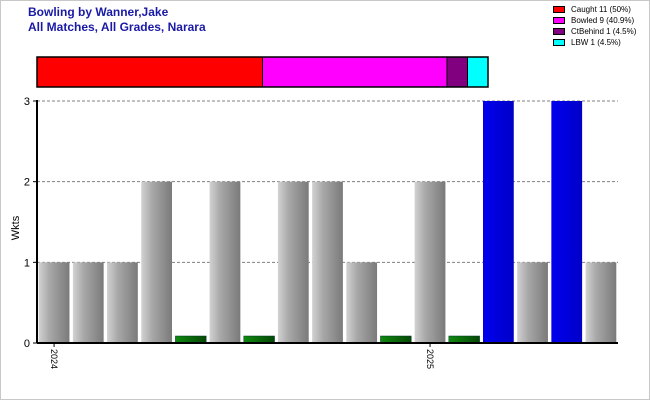 This screenshot has height=400, width=650. What do you see at coordinates (457, 72) in the screenshot?
I see `percent-segment-ctbehind` at bounding box center [457, 72].